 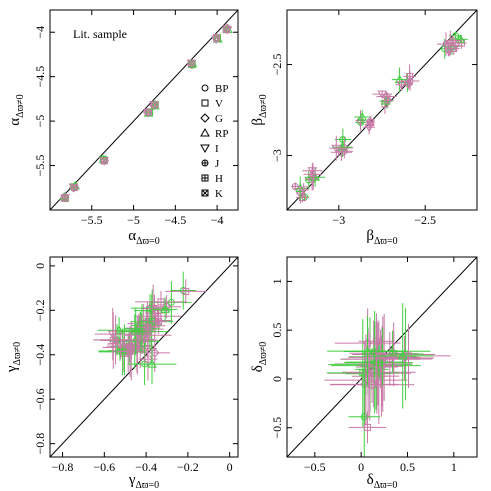 I want to click on legend-label: H, so click(x=219, y=179).